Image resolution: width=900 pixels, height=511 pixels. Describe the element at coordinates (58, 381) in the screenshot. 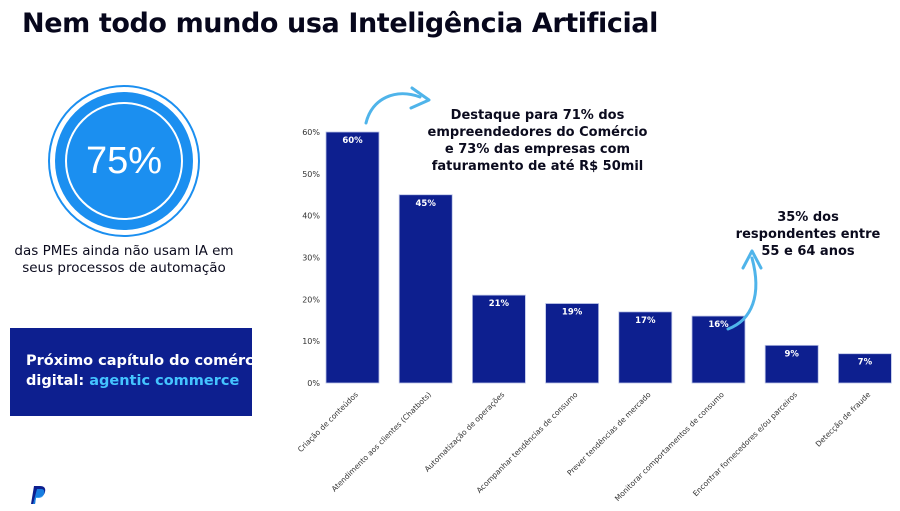

I see `next-chapter-prefix: digital:` at that location.